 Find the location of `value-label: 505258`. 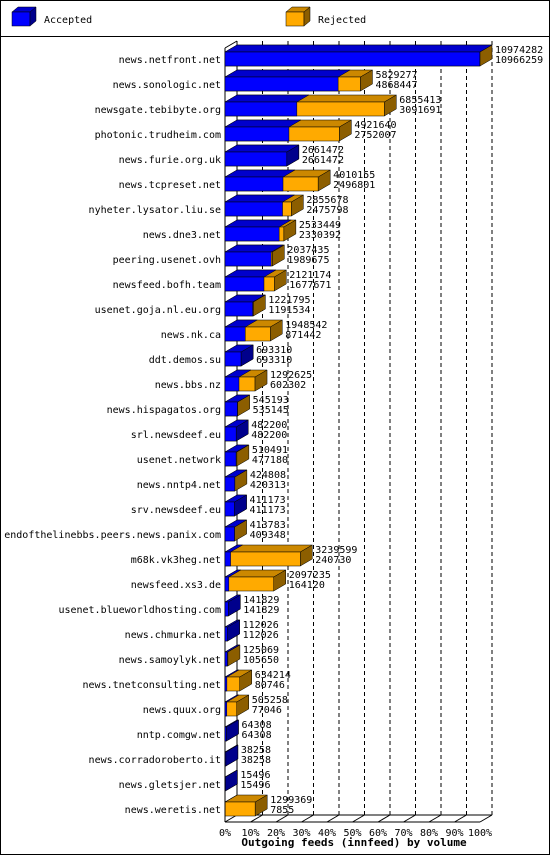

value-label: 505258 is located at coordinates (270, 700).